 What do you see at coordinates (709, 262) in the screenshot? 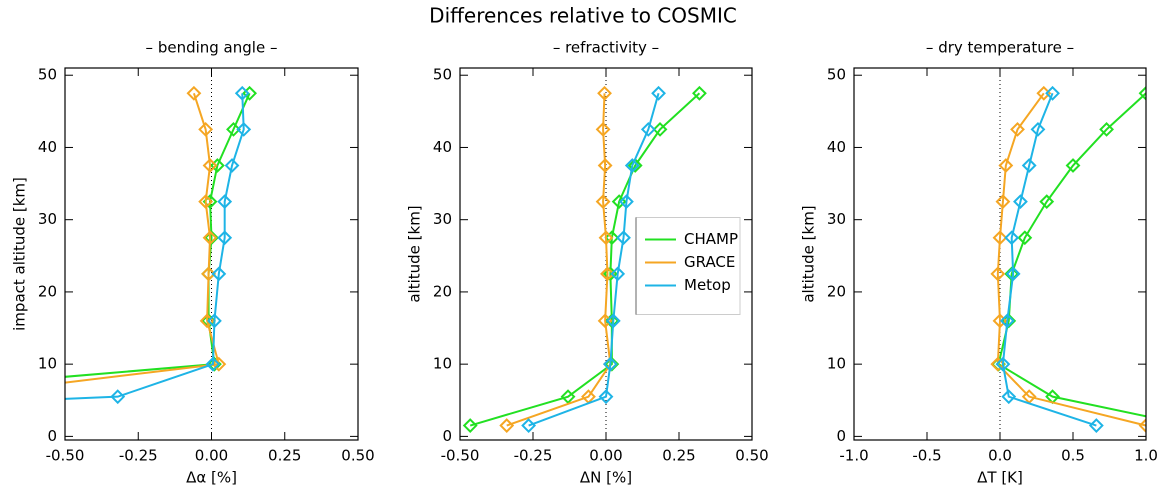
I see `legend-label: GRACE` at bounding box center [709, 262].